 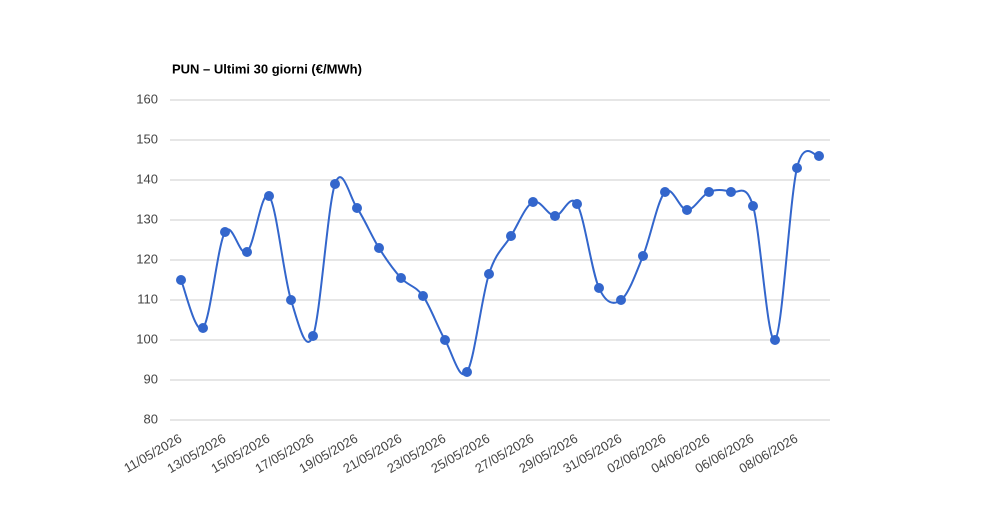 I want to click on y-tick-label: 160, so click(x=147, y=98).